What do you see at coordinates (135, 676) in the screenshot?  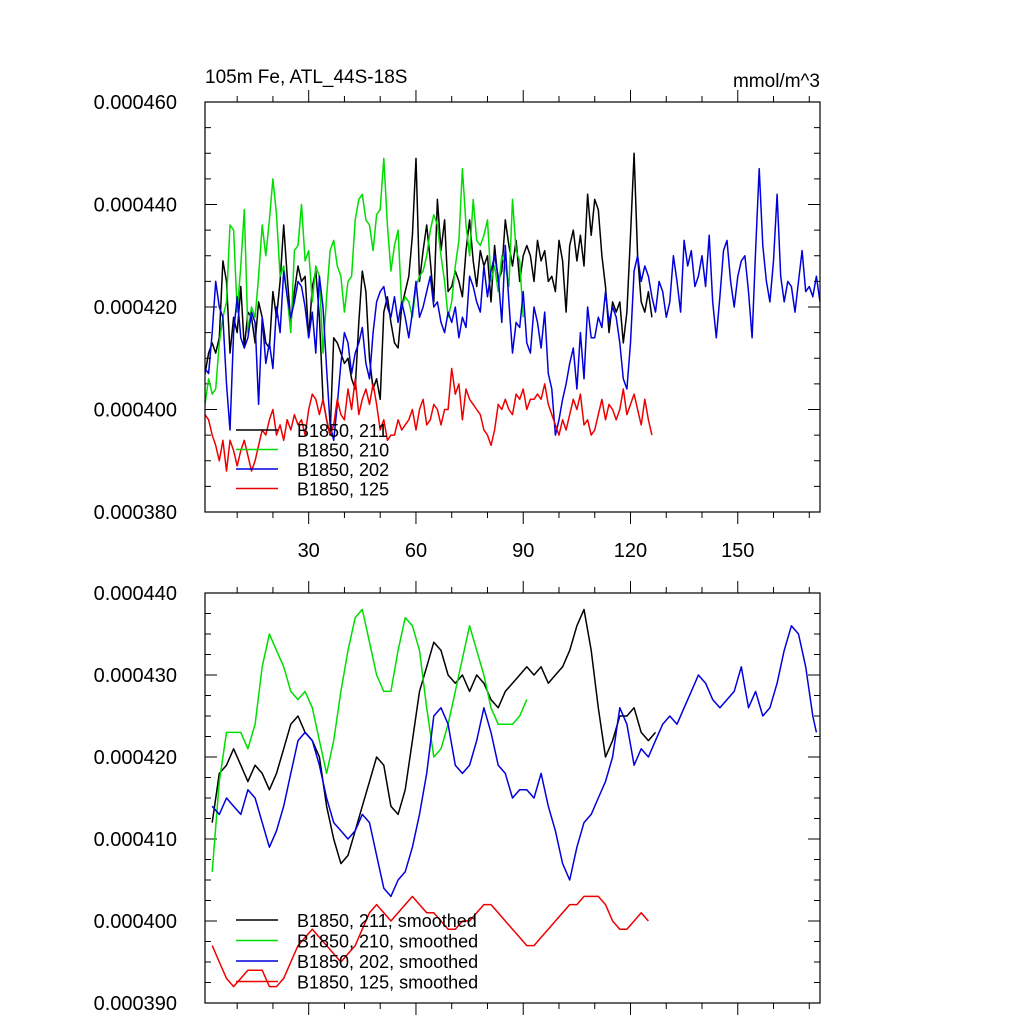 I see `y-tick-label: 0.000430` at bounding box center [135, 676].